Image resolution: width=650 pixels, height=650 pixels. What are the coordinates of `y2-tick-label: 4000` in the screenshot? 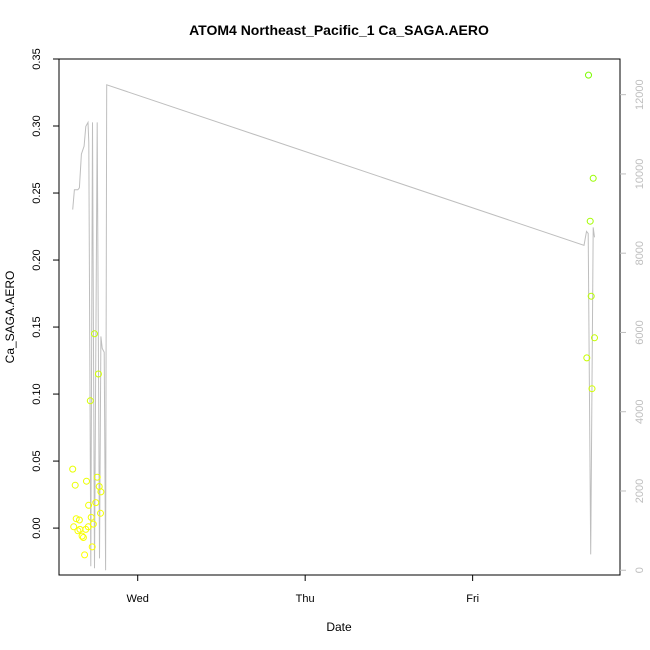 It's located at (640, 411).